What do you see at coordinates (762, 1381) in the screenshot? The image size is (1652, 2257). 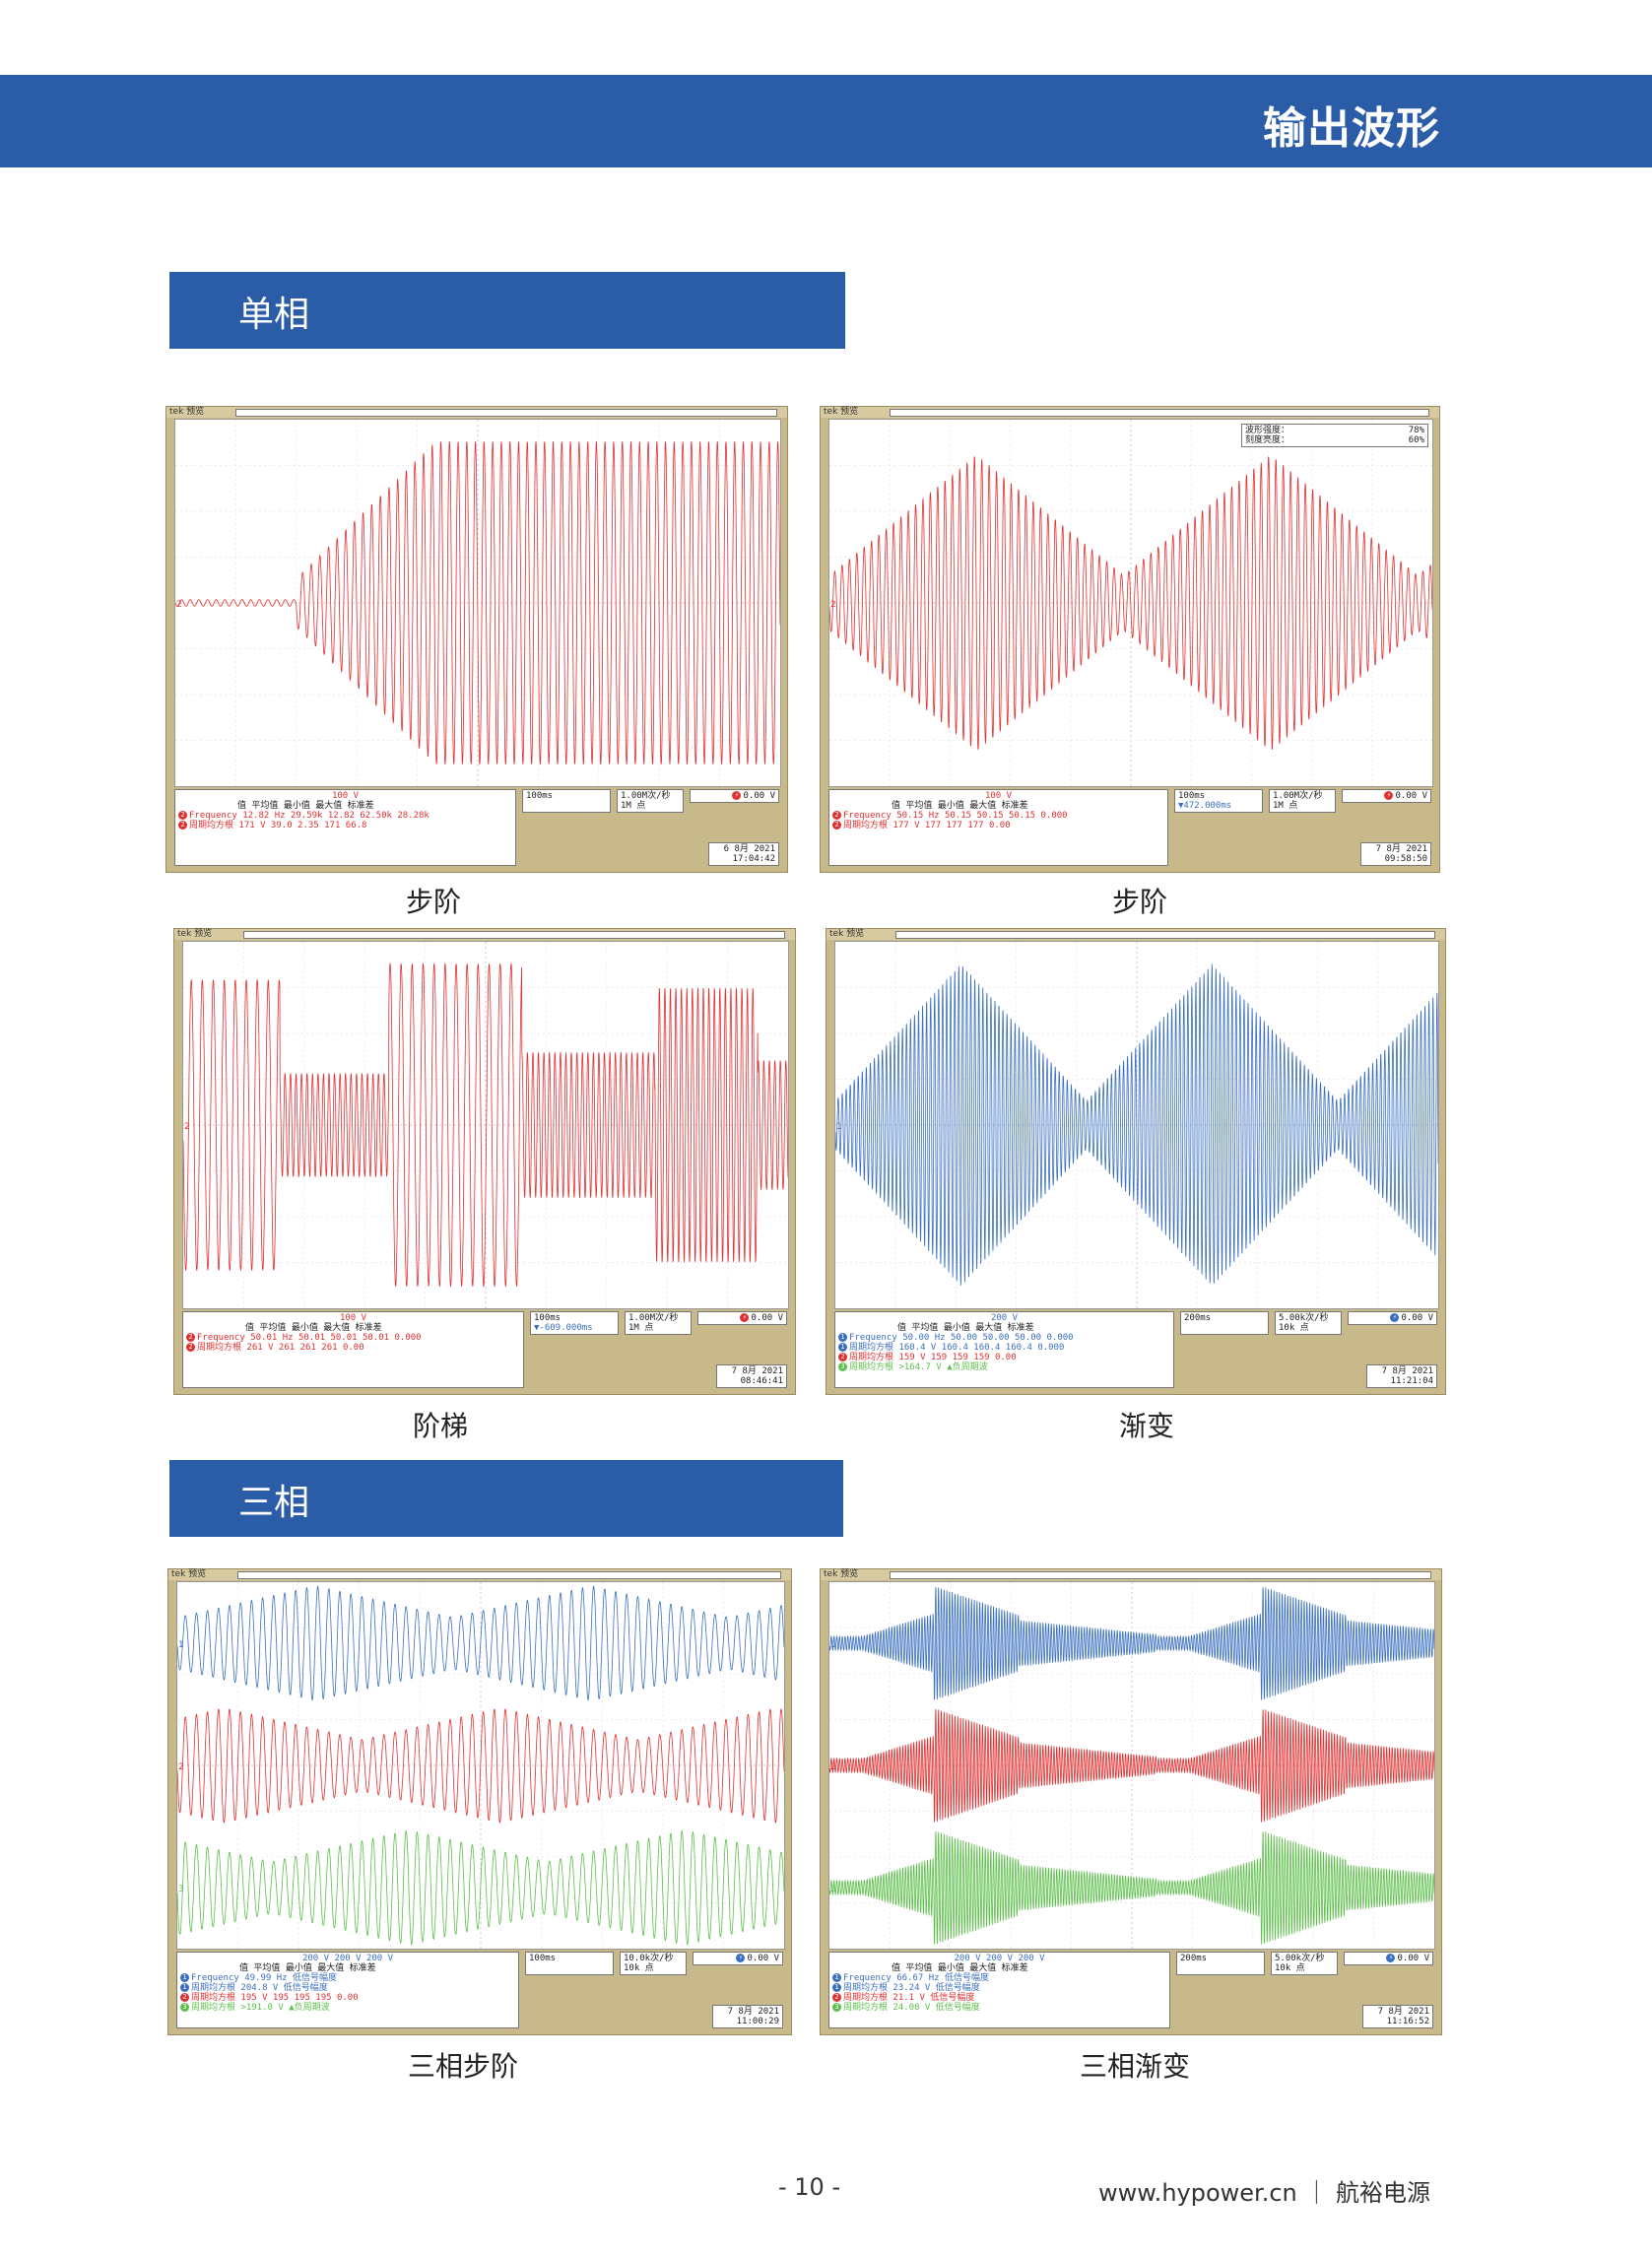 I see `capture-time: 08:46:41` at bounding box center [762, 1381].